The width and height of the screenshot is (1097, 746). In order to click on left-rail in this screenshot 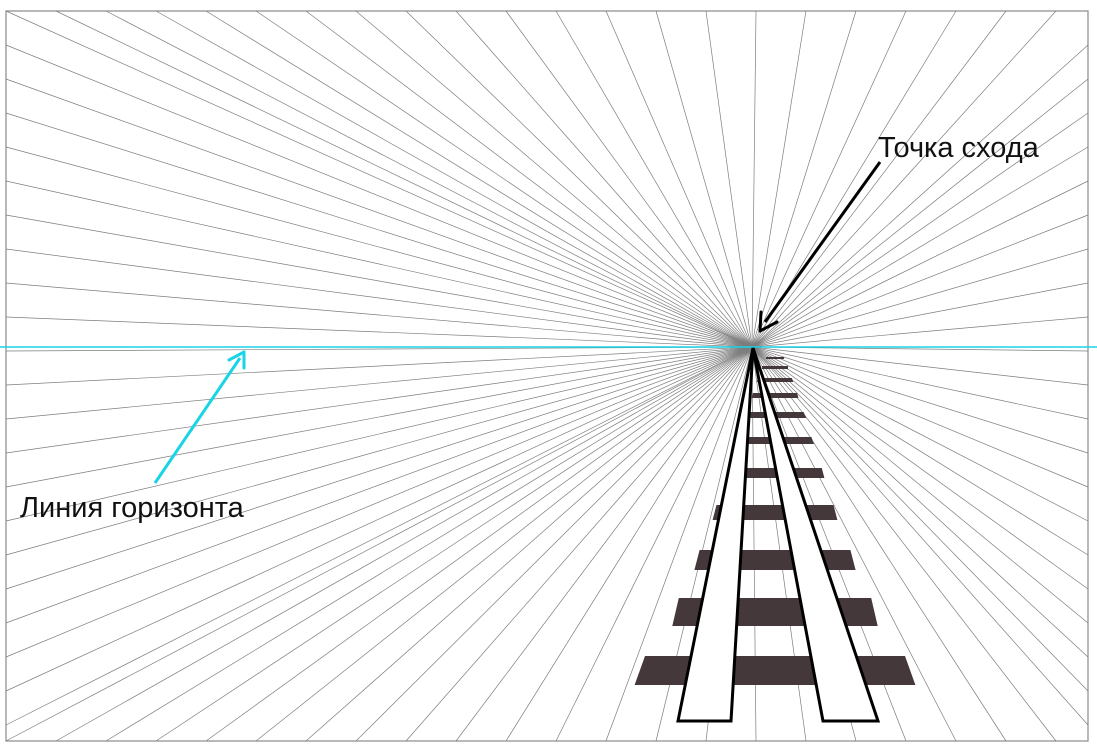, I will do `click(715, 535)`.